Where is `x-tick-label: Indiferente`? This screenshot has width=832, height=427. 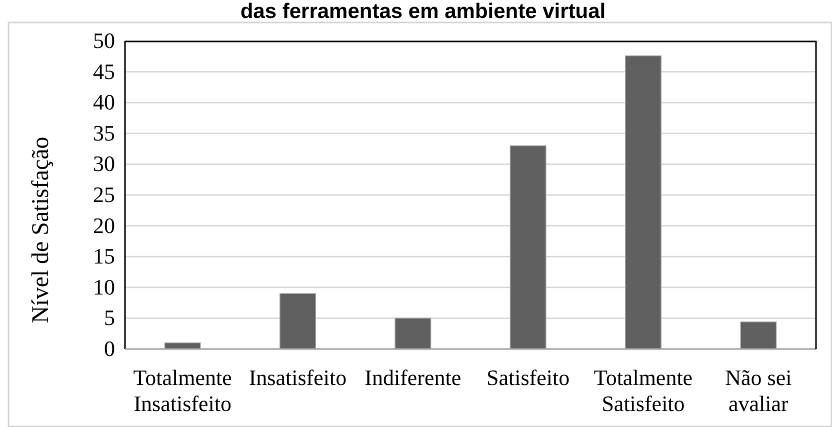 x-tick-label: Indiferente is located at coordinates (413, 377).